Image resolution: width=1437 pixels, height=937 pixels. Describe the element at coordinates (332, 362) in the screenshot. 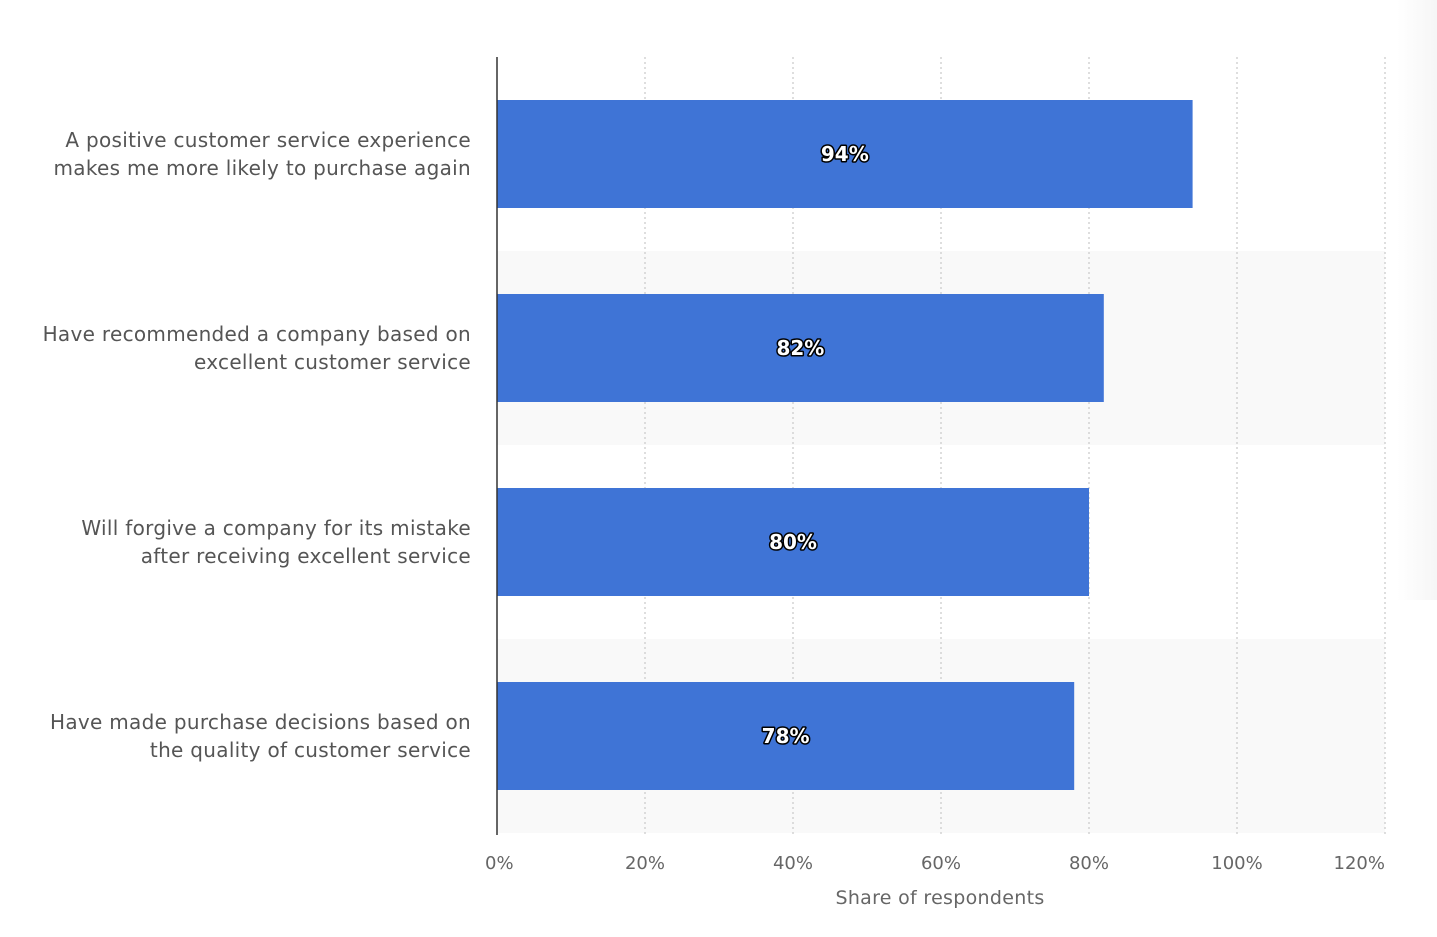

I see `category-label-line: excellent customer service` at that location.